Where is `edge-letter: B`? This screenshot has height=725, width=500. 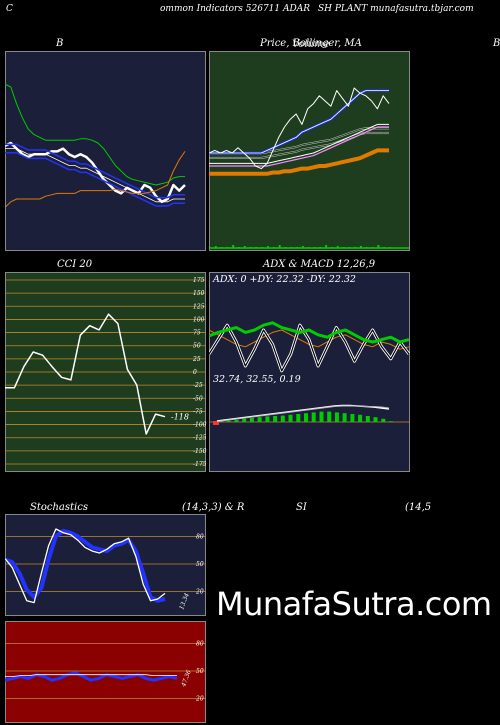
edge-letter: B is located at coordinates (496, 43).